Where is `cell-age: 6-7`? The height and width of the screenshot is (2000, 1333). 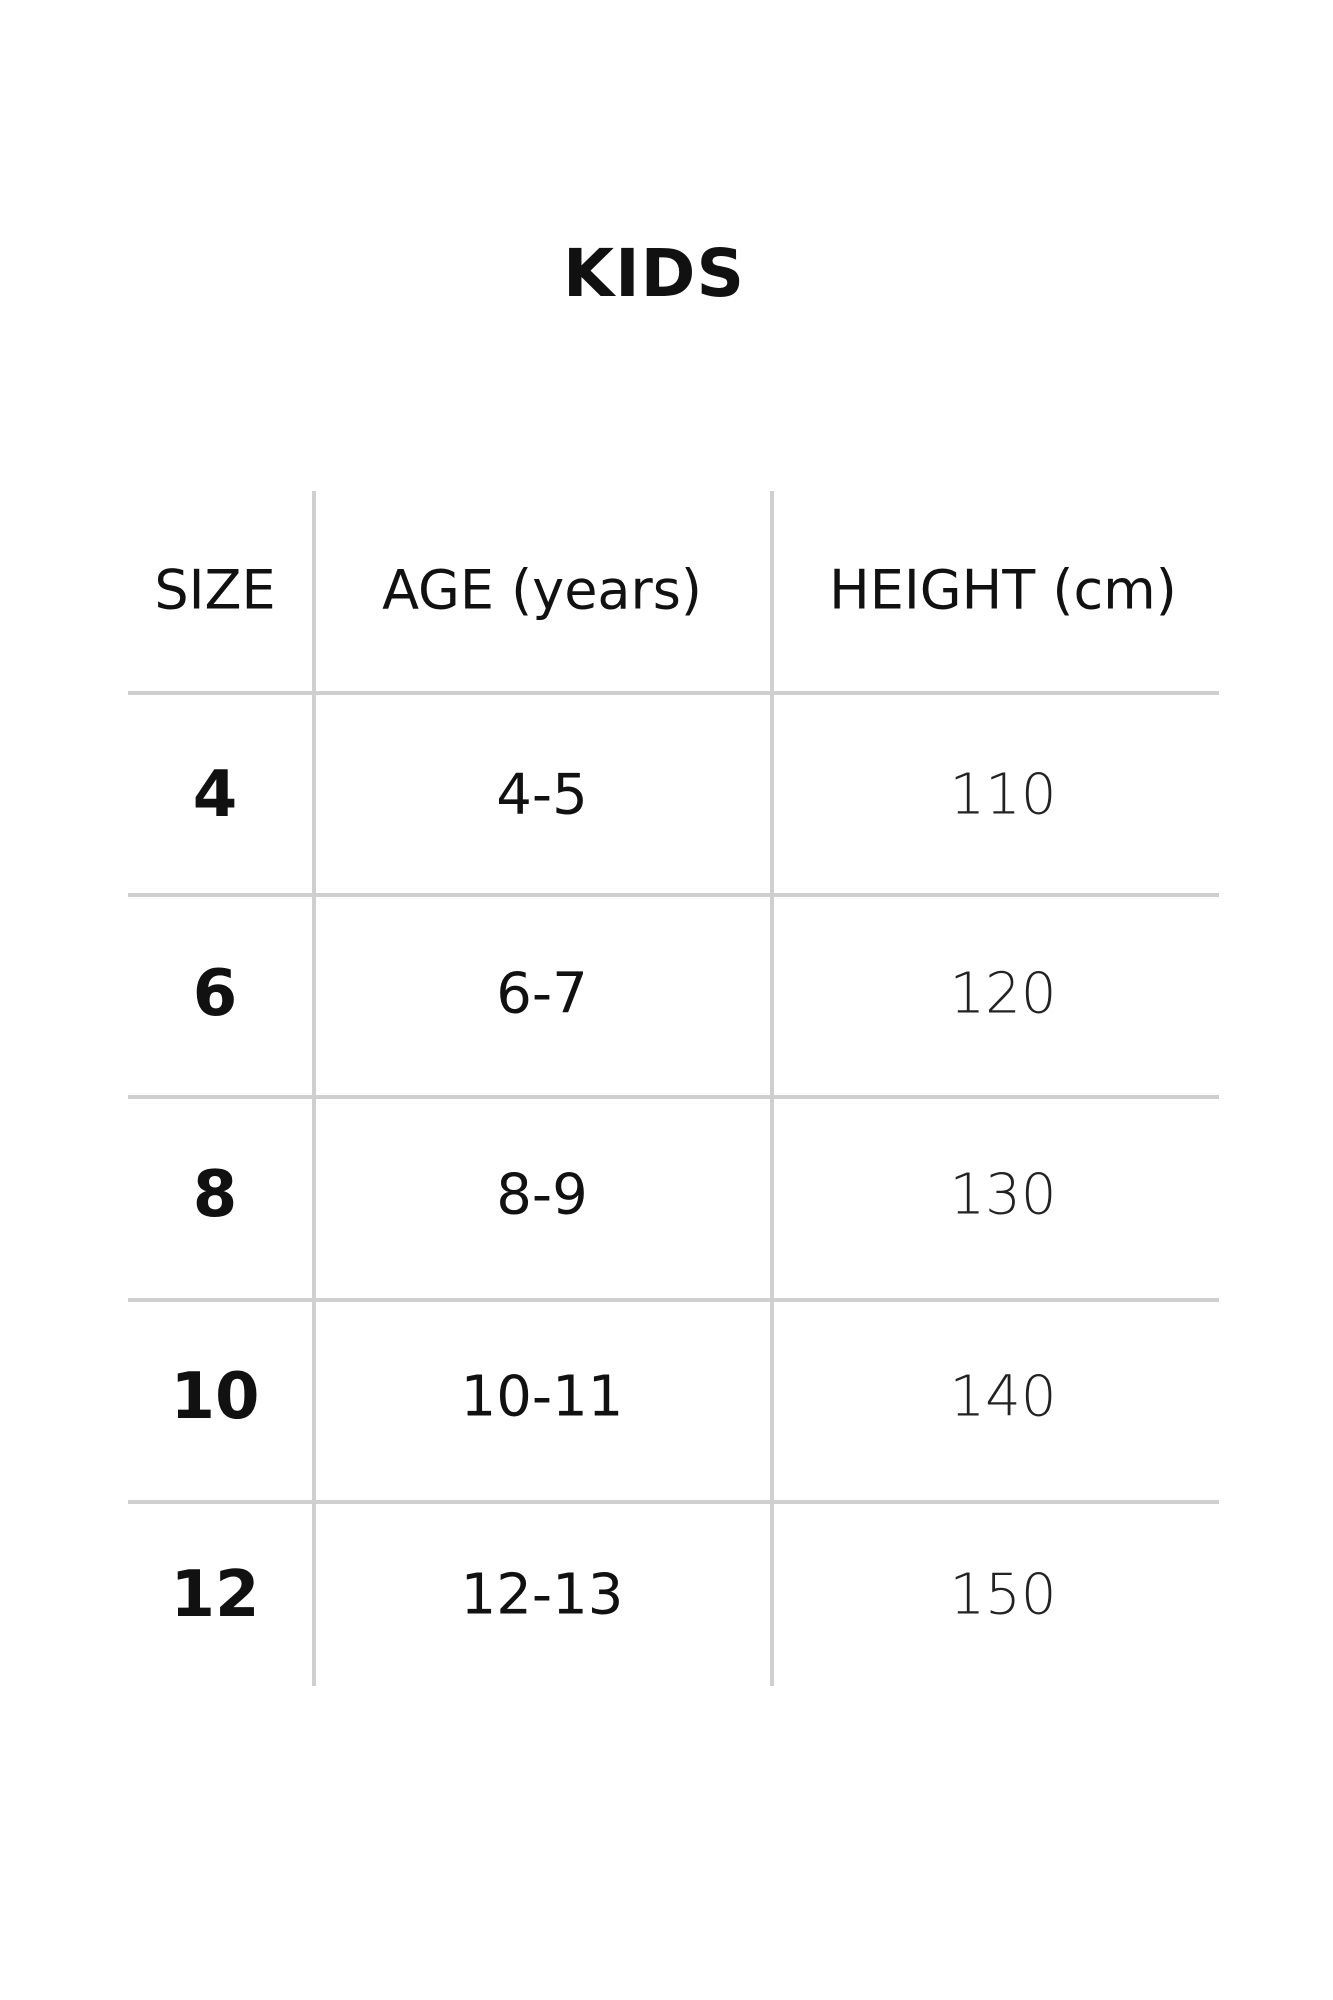
cell-age: 6-7 is located at coordinates (542, 994).